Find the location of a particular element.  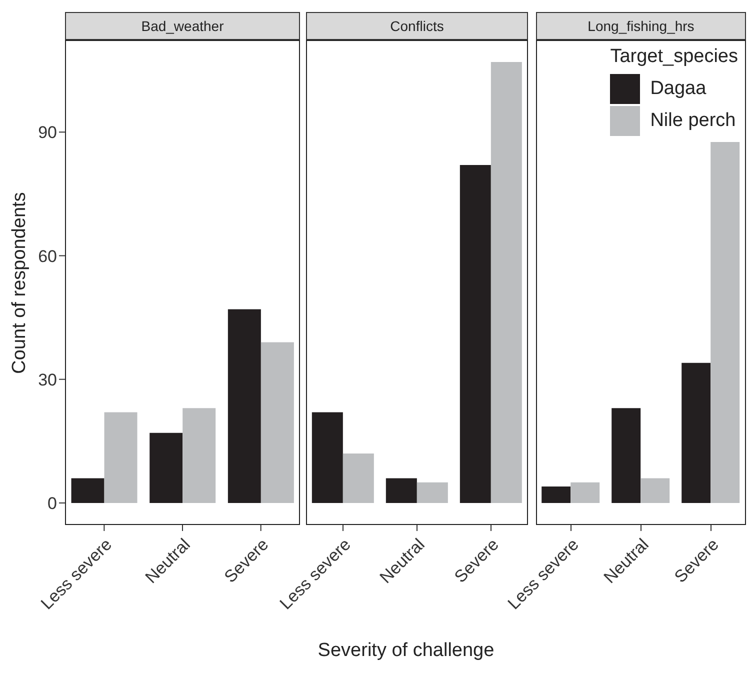

chart-title: Conflicts is located at coordinates (417, 26).